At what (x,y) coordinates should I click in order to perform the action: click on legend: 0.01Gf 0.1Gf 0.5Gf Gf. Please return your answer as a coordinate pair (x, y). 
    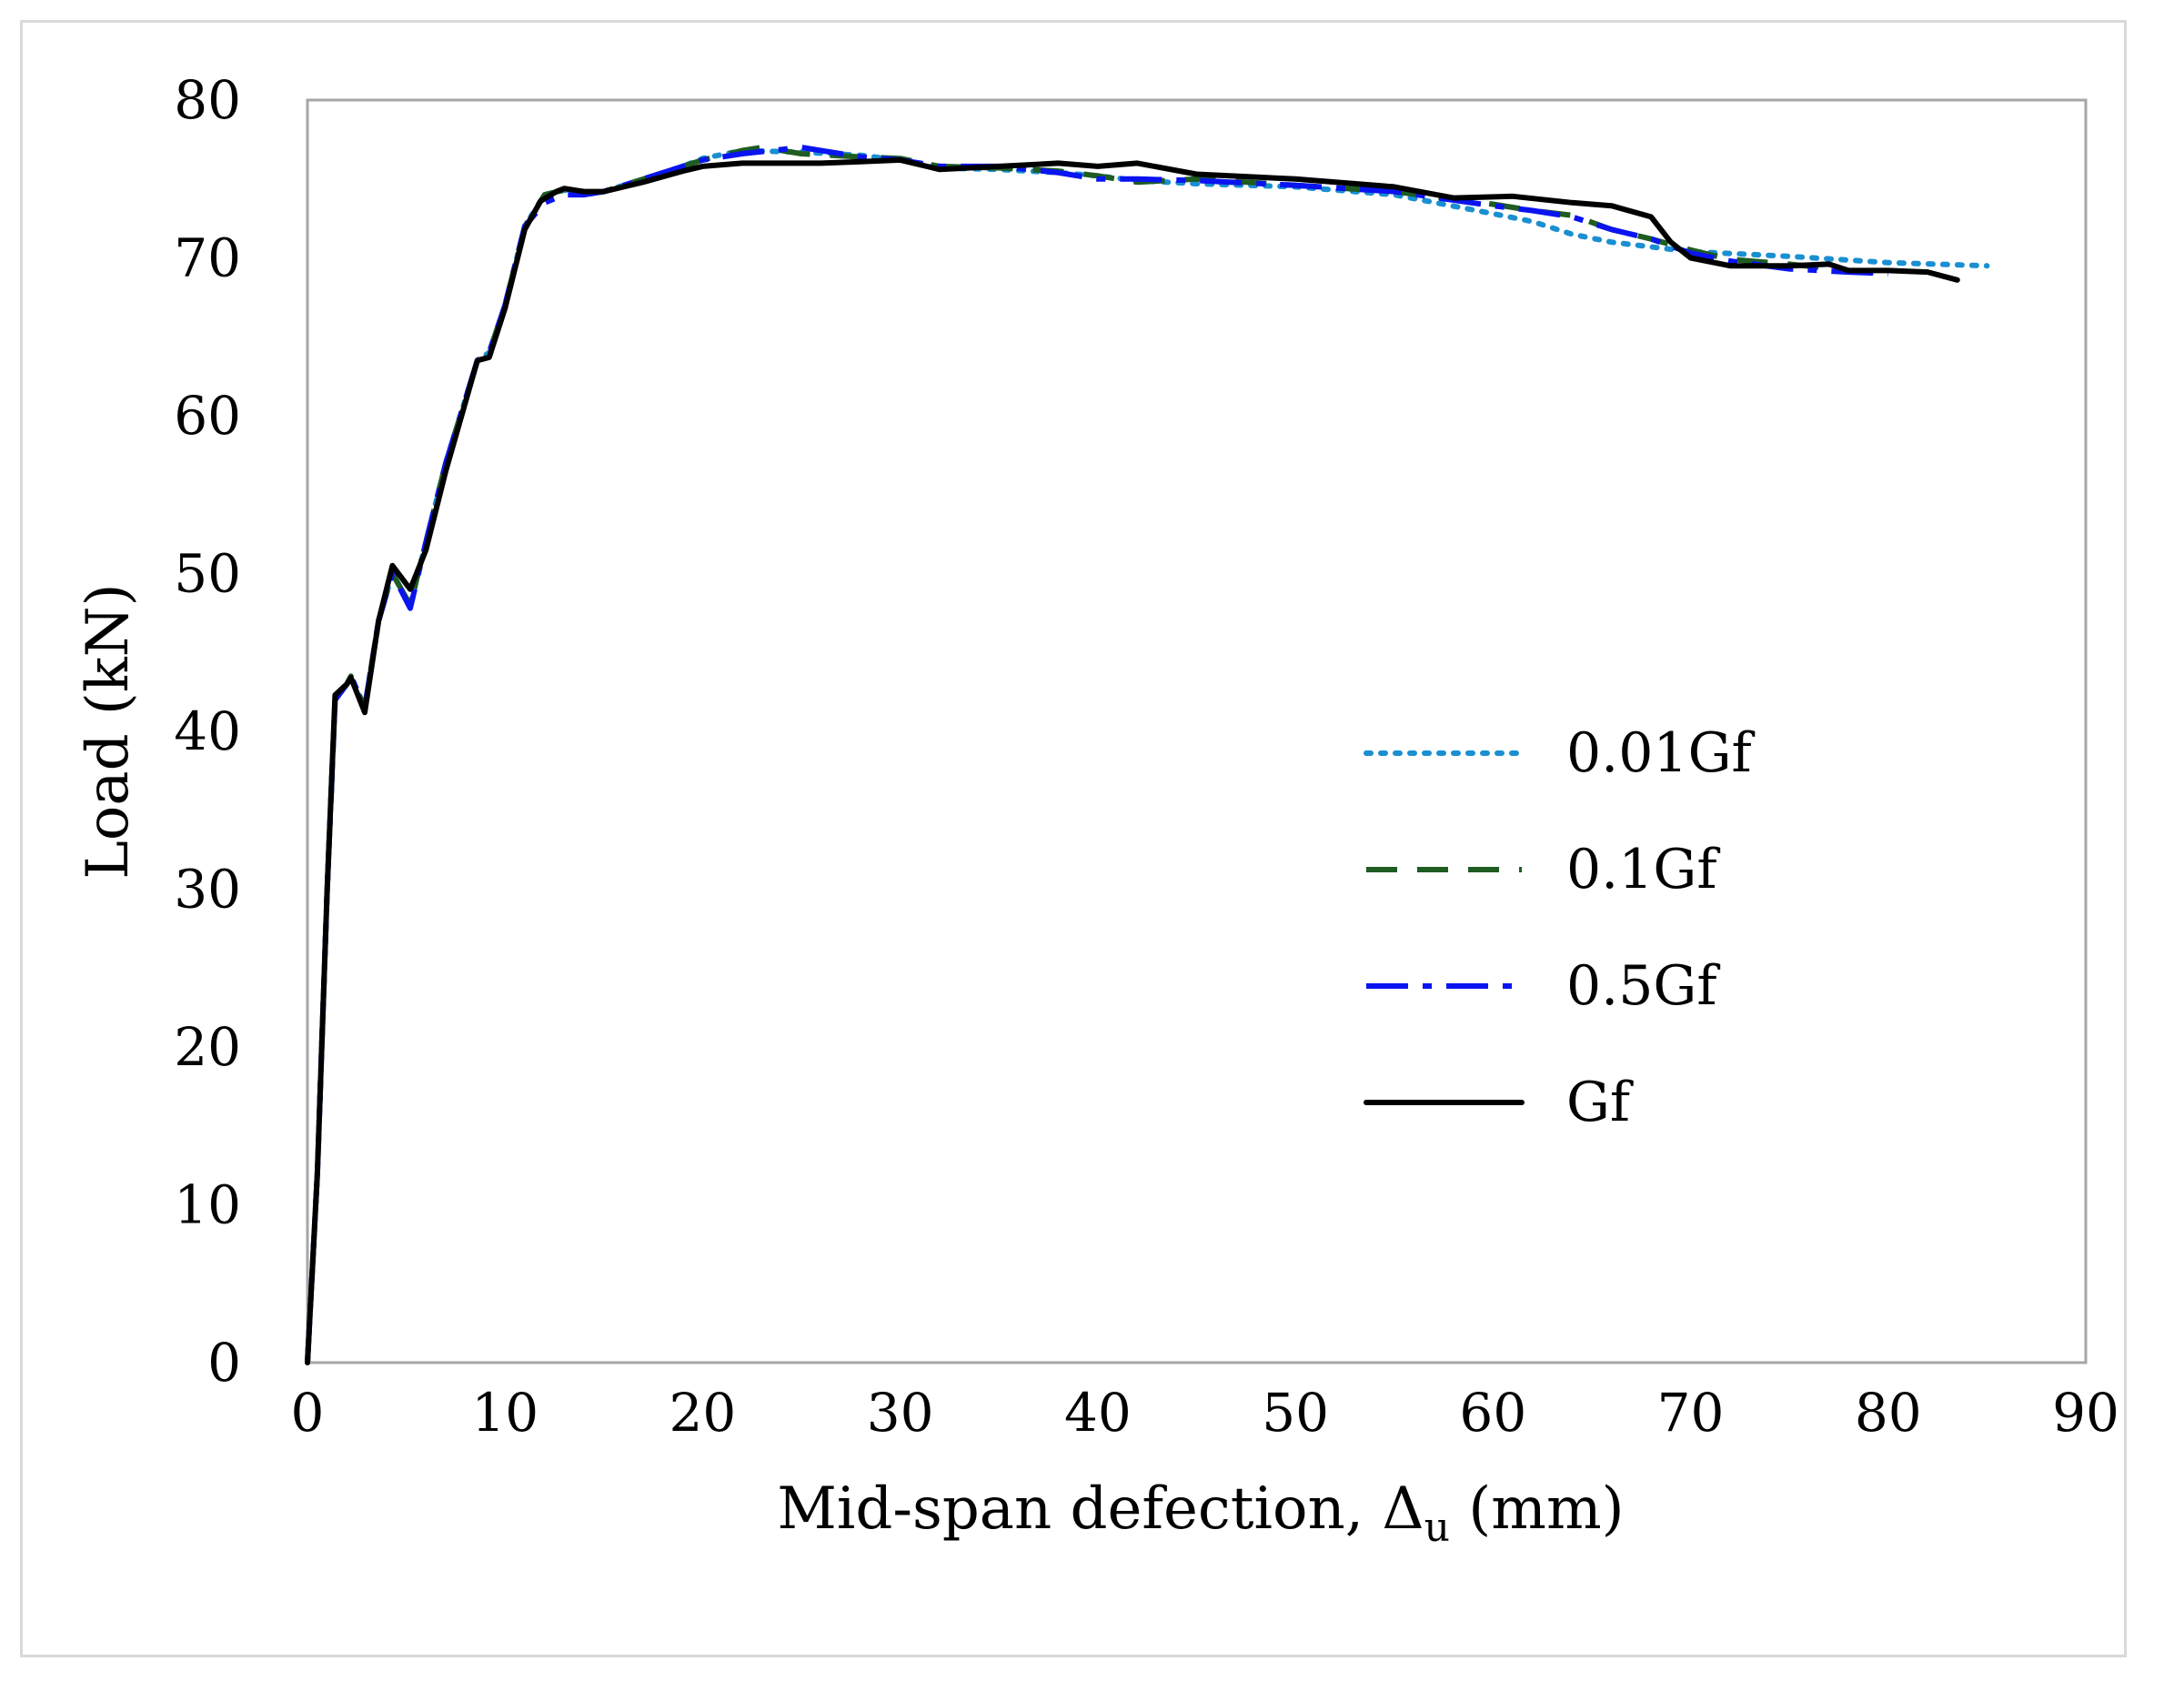
    Looking at the image, I should click on (1560, 927).